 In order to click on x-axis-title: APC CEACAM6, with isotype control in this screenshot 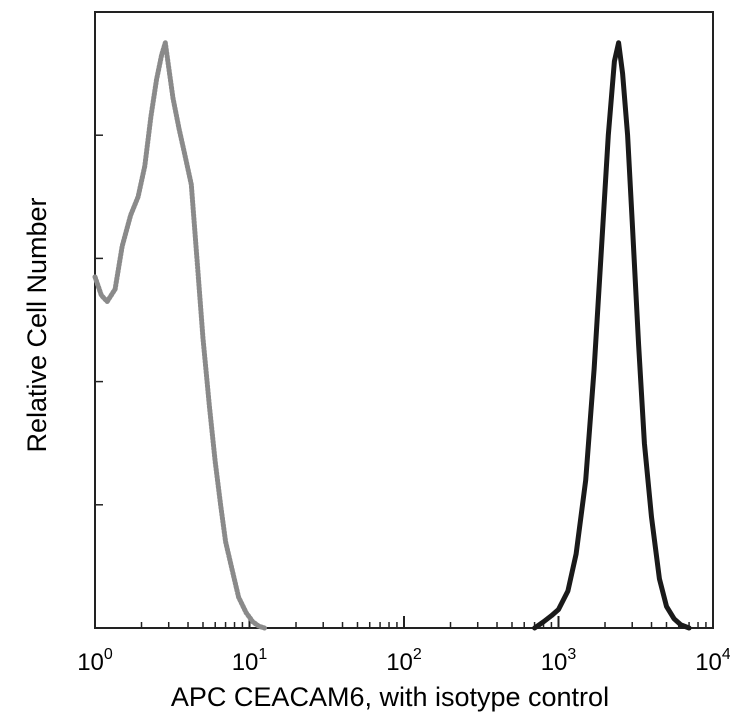, I will do `click(390, 697)`.